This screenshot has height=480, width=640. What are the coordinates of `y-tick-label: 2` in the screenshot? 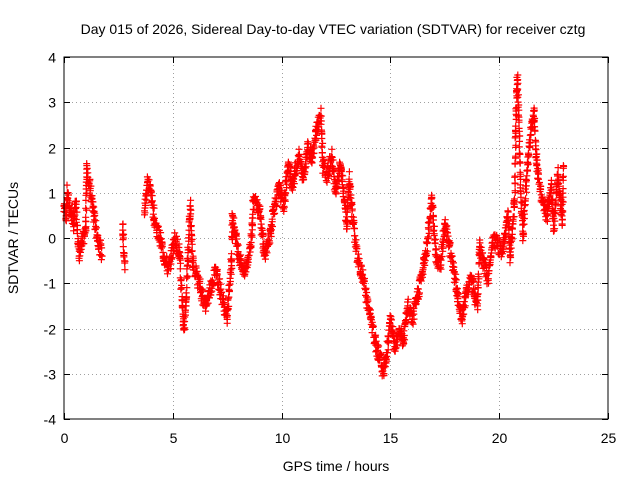 It's located at (52, 149).